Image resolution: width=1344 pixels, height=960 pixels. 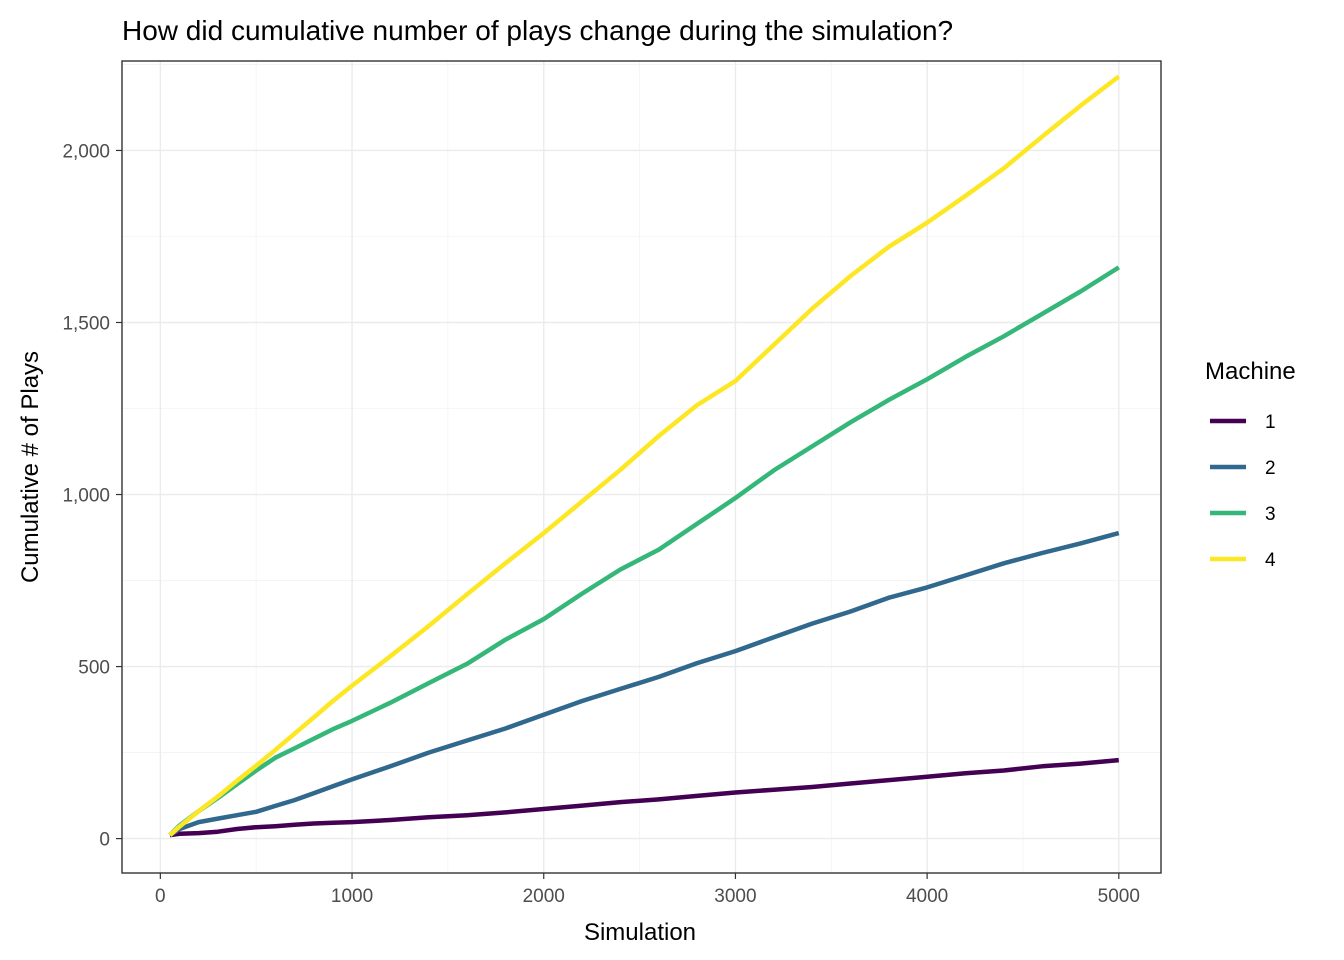 I want to click on y-axis: 0 500 1,000 1,500 2,000, so click(x=92, y=496).